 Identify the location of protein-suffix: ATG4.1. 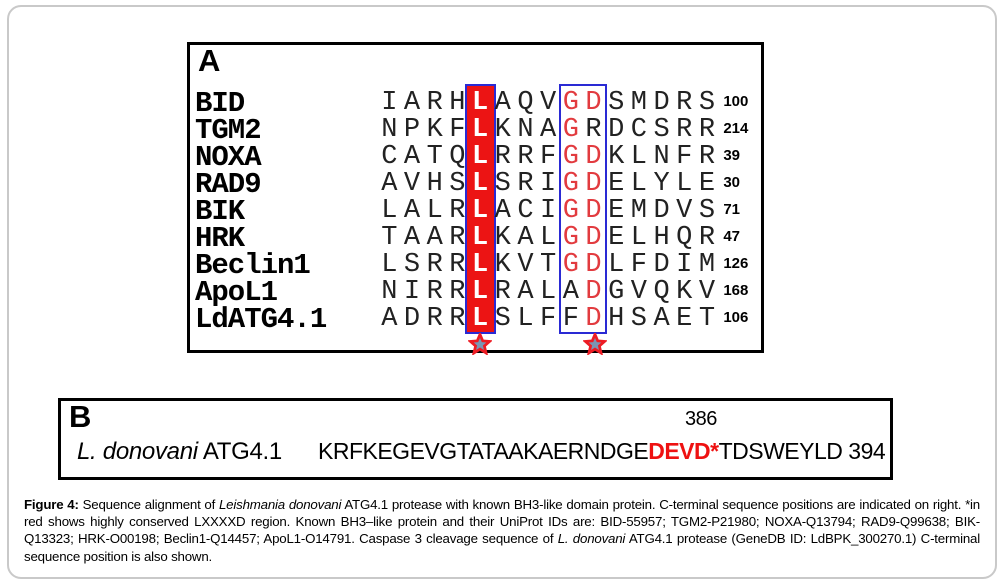
(239, 451).